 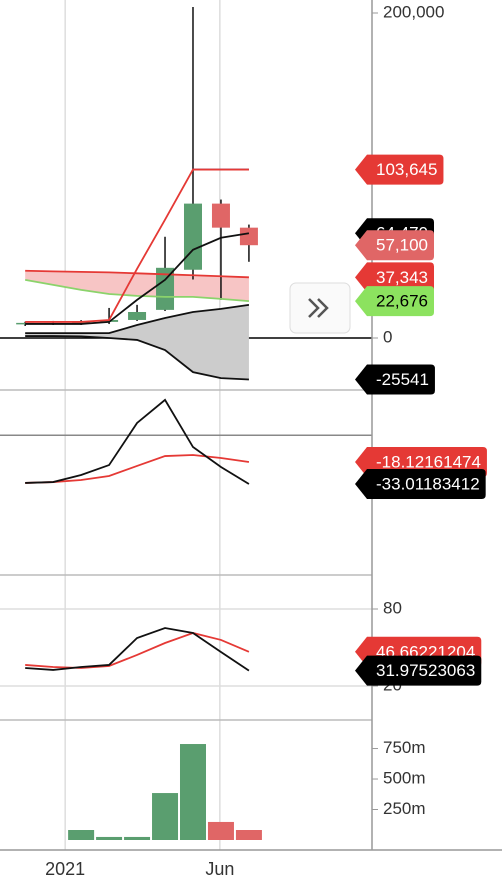 I want to click on y-tick-label: 750m, so click(x=404, y=747).